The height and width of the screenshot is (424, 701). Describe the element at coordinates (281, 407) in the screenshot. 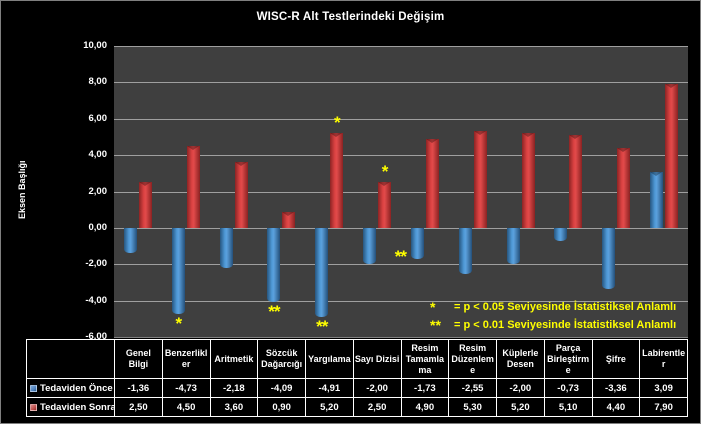

I see `value-cell: 0,90` at that location.